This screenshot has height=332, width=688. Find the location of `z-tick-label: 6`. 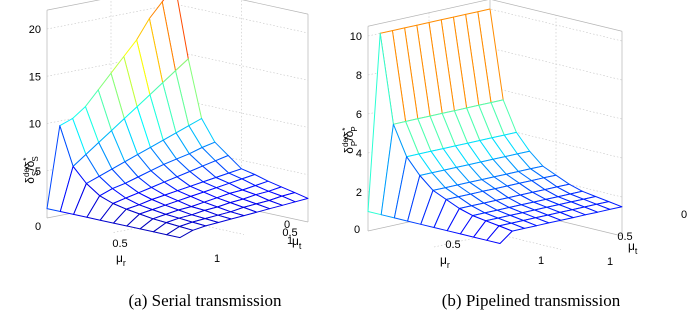

z-tick-label: 6 is located at coordinates (359, 115).